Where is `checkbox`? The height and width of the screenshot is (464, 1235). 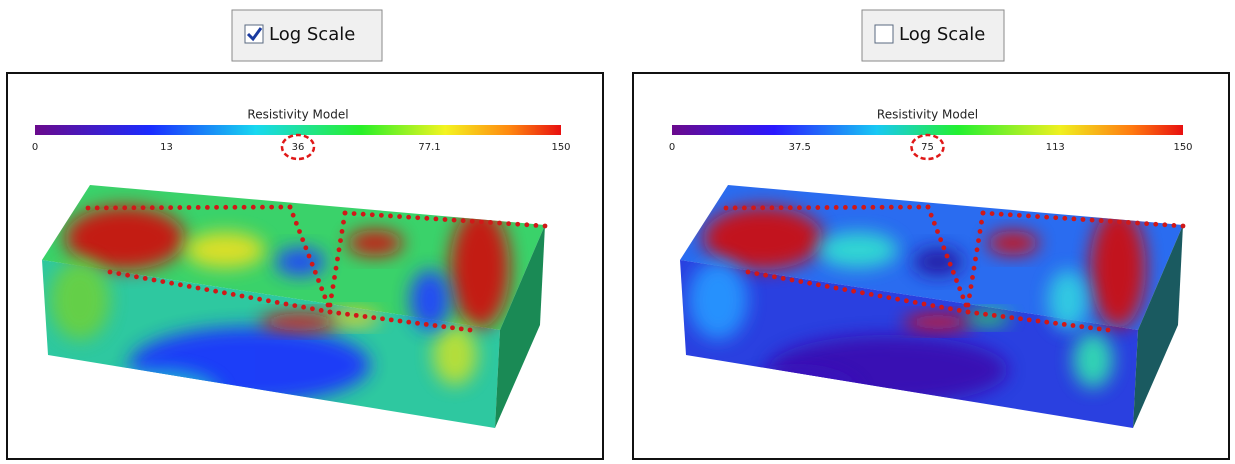 checkbox is located at coordinates (884, 34).